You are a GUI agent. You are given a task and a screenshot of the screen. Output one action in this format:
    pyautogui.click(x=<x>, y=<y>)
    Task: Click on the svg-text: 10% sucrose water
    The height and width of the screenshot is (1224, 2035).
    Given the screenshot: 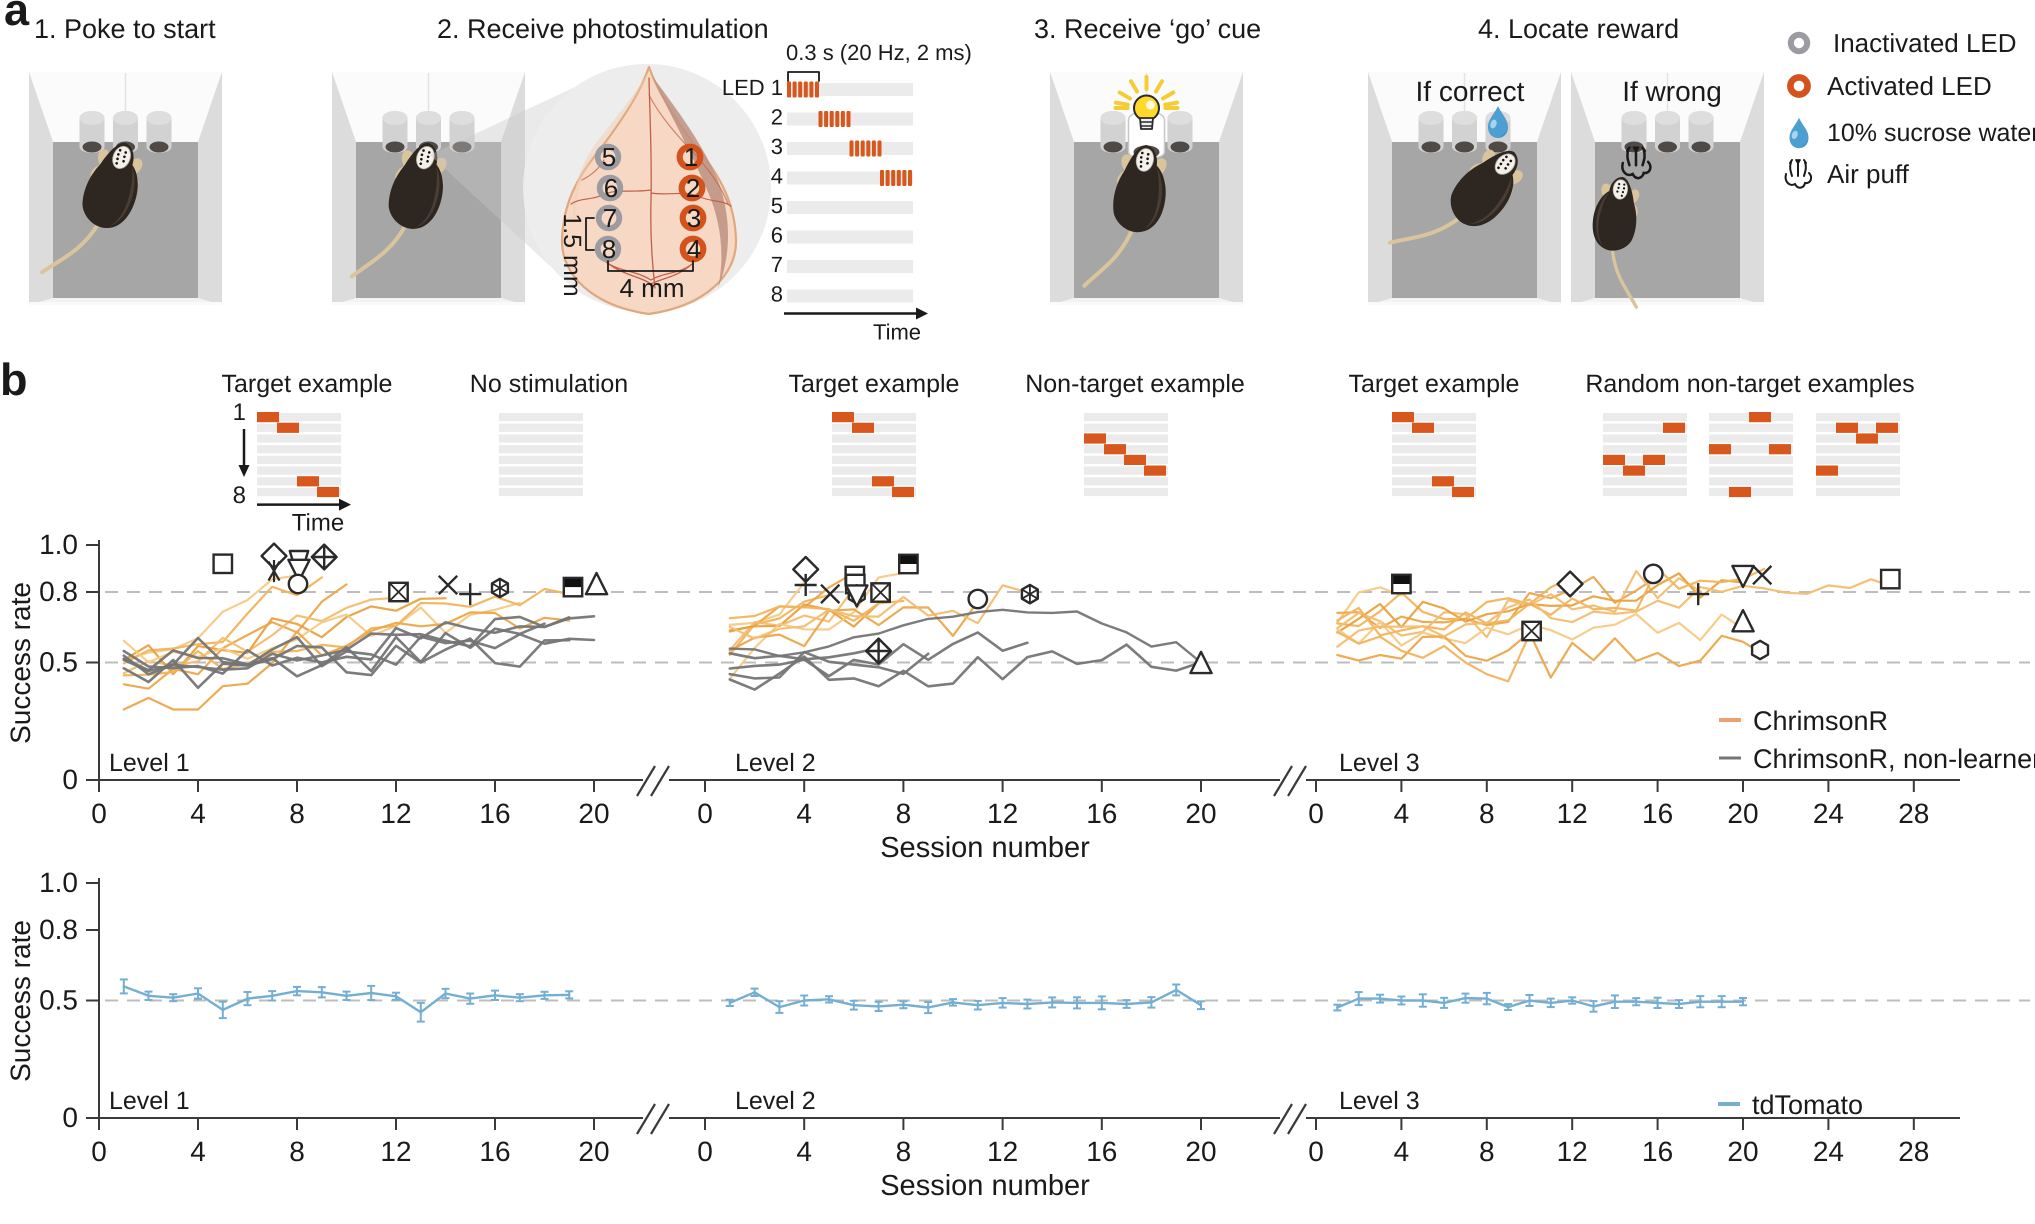 What is the action you would take?
    pyautogui.click(x=1931, y=133)
    